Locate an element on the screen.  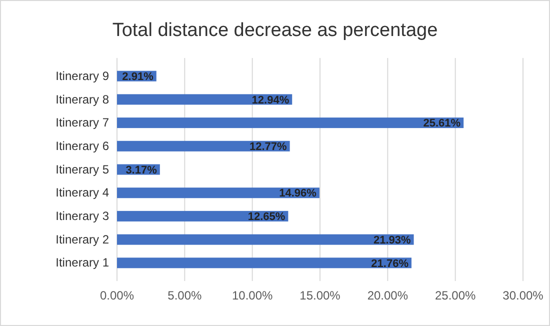
data-label: 21.93% is located at coordinates (392, 240).